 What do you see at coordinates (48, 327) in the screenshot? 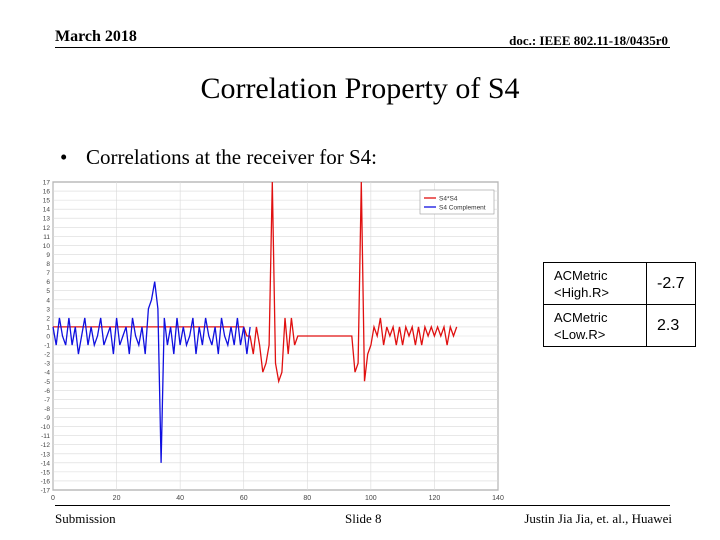
I see `y-tick-label: 1` at bounding box center [48, 327].